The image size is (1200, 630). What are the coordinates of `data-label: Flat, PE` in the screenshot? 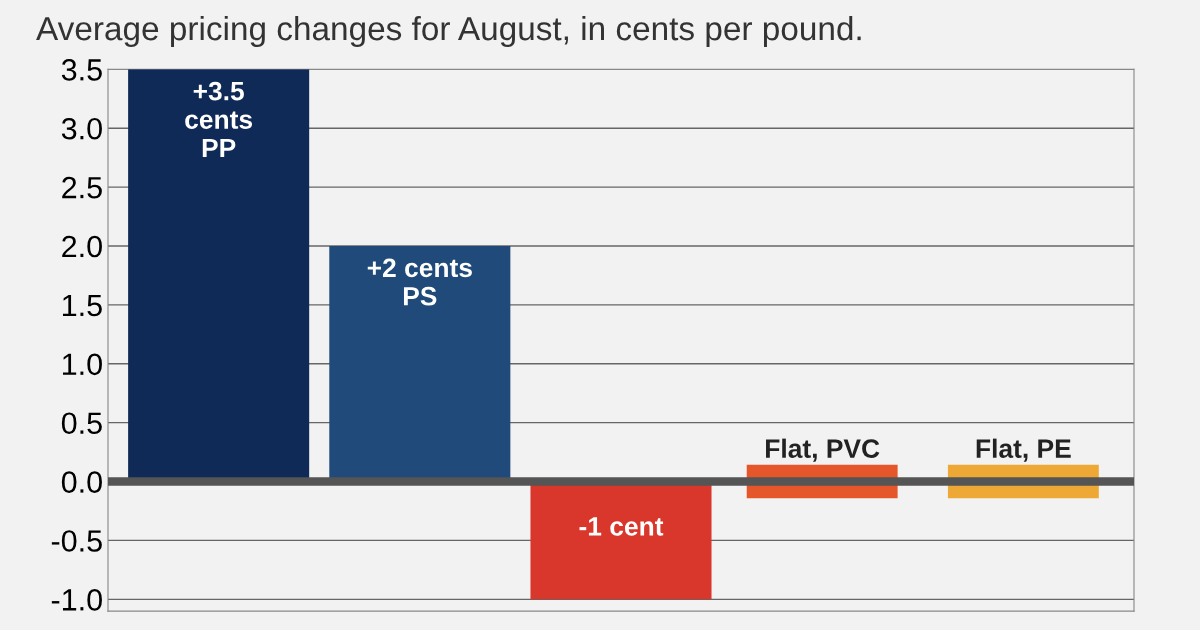 It's located at (1023, 450).